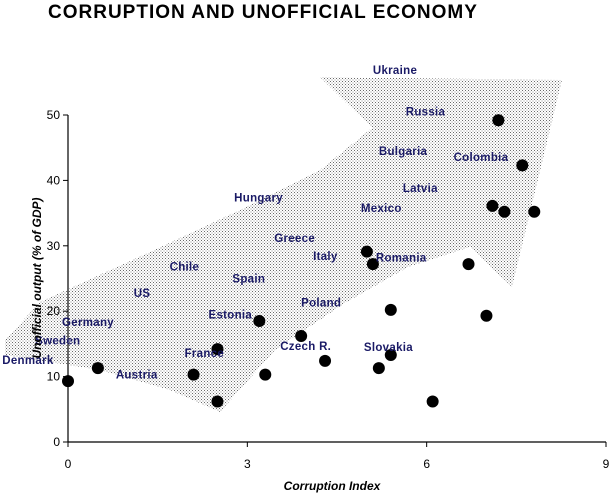 The height and width of the screenshot is (498, 614). I want to click on y-tick-label: 0, so click(56, 442).